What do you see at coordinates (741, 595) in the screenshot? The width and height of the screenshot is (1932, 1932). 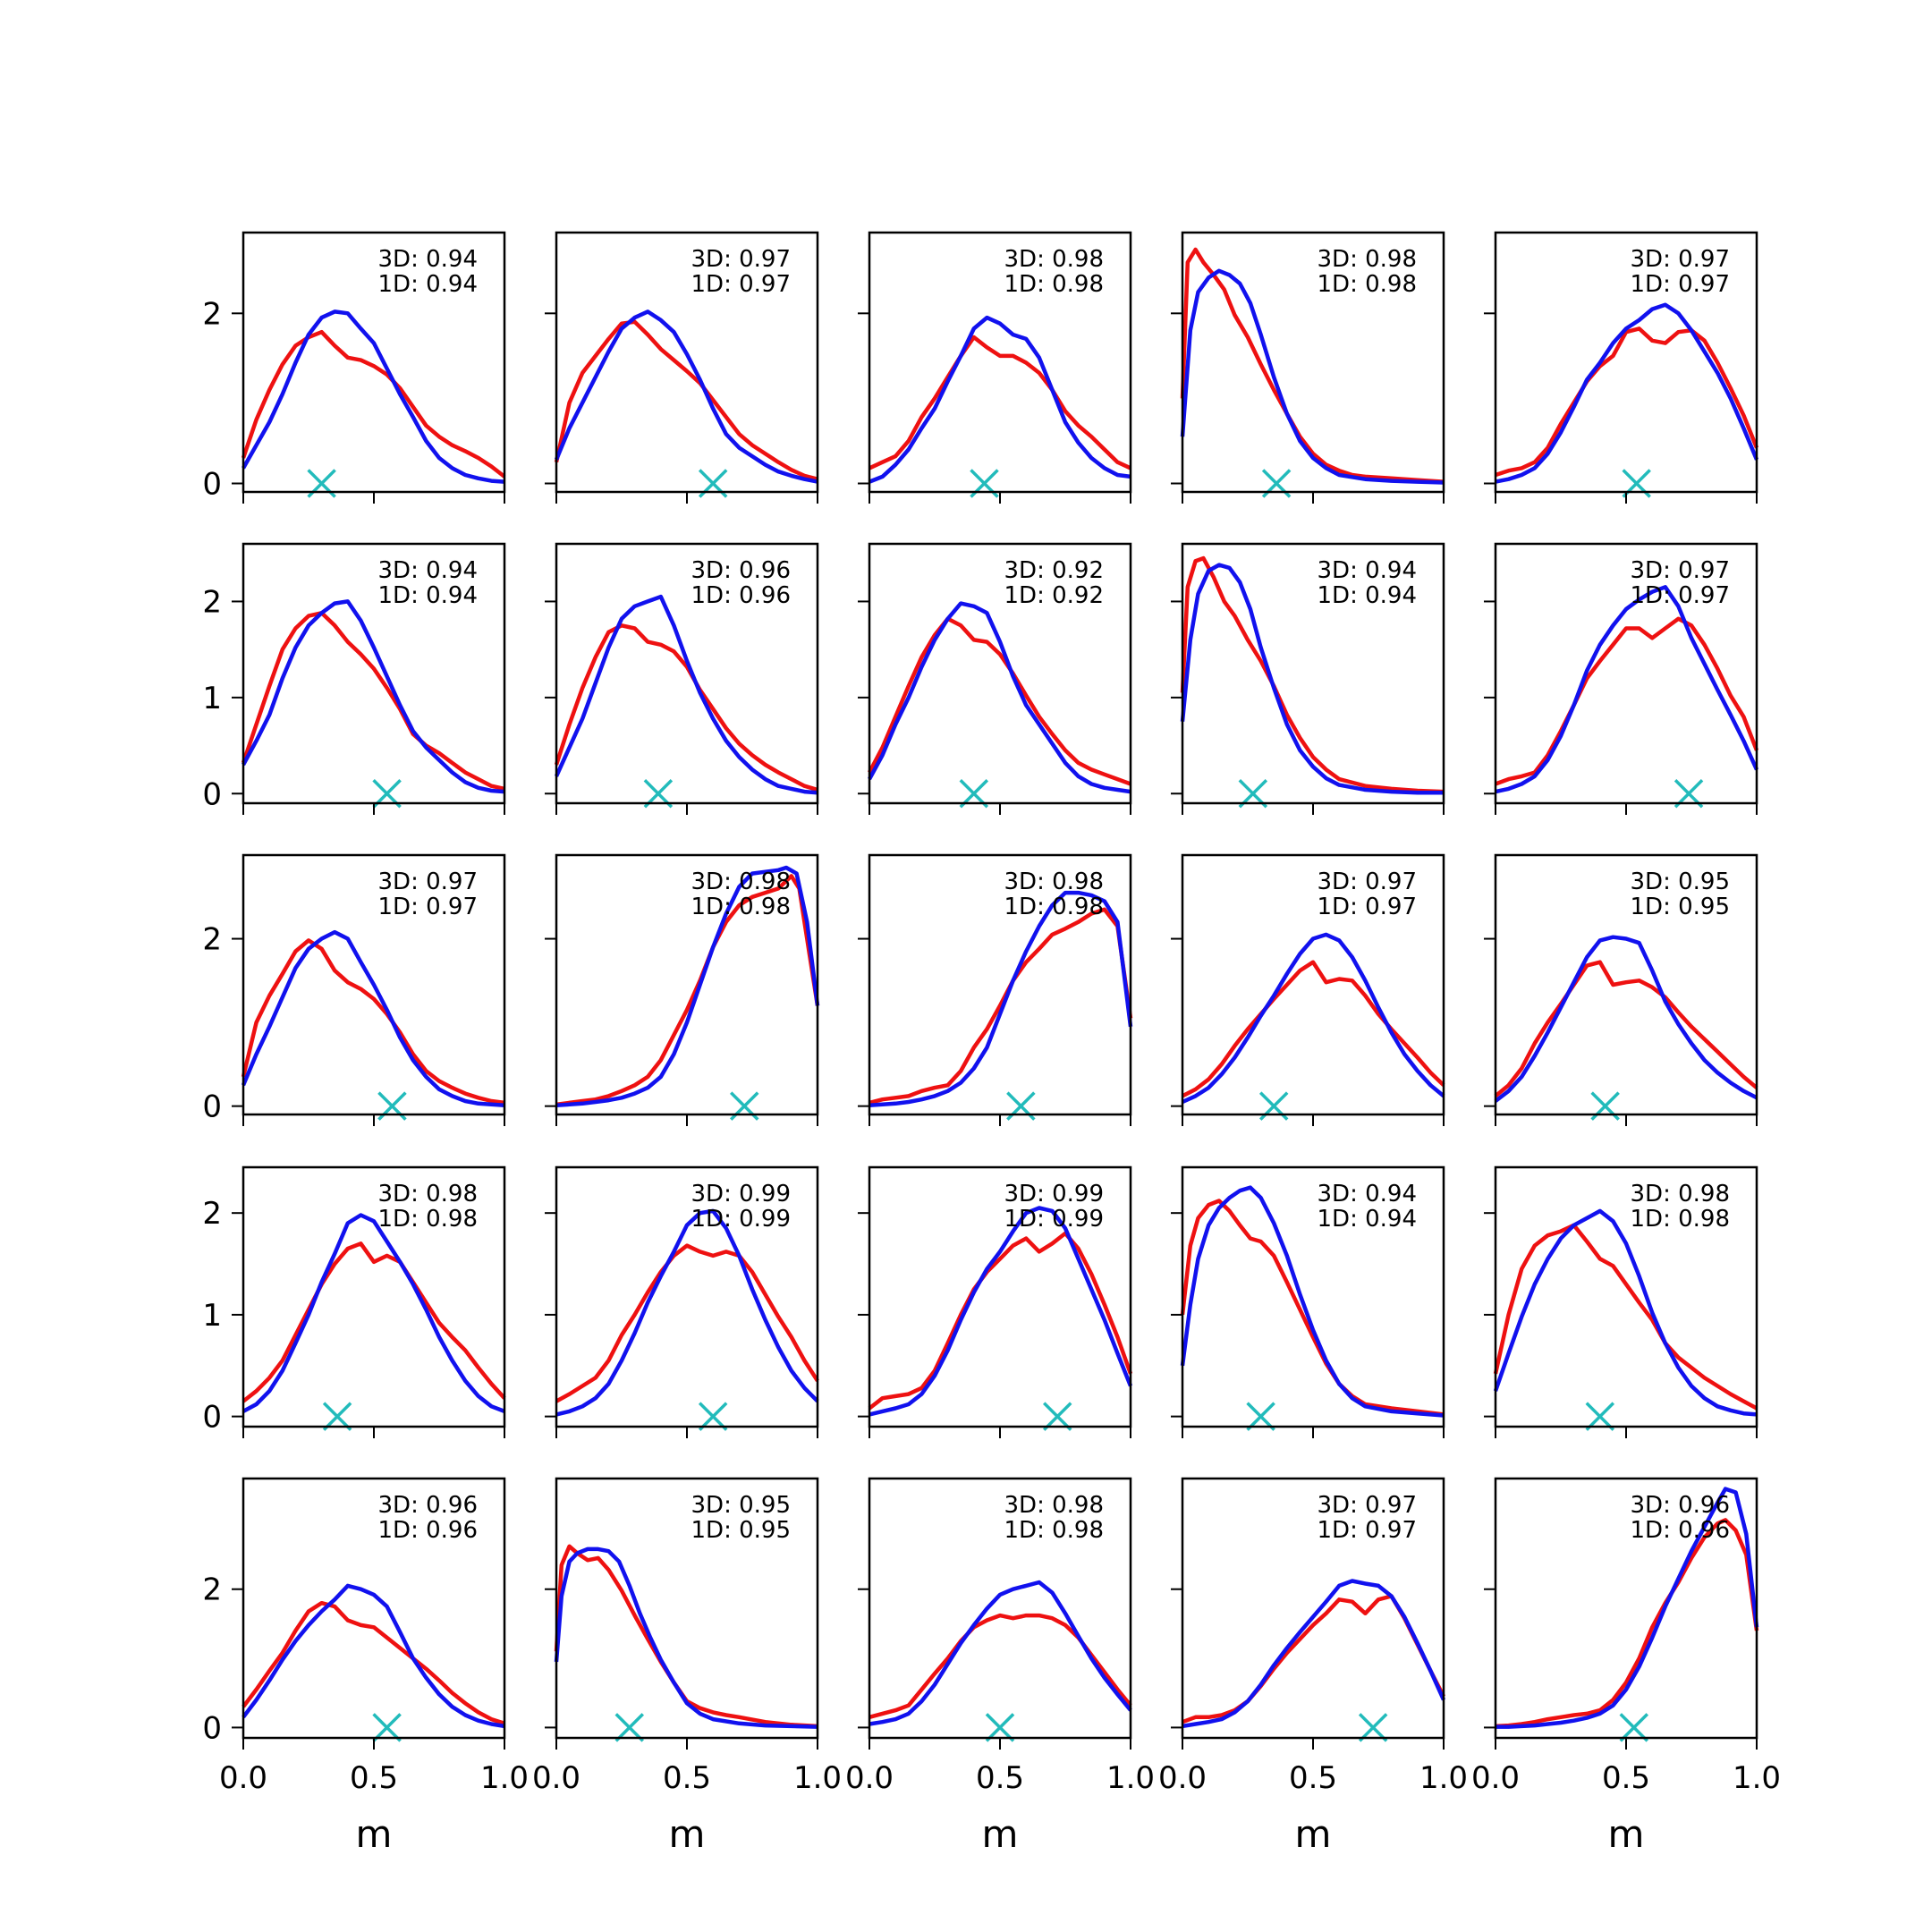 I see `score-1d-label: 1D: 0.96` at bounding box center [741, 595].